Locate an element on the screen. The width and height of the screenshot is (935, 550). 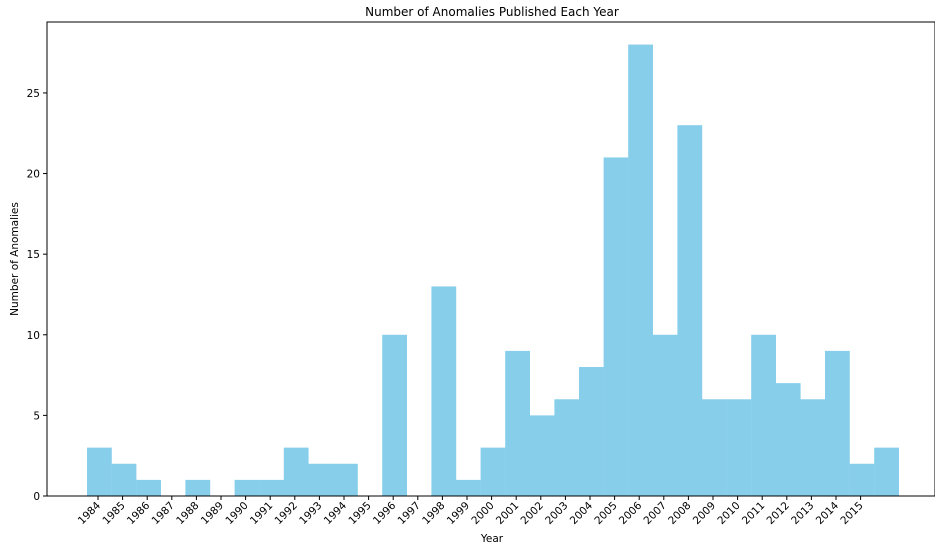
x-tick-label: 1985 is located at coordinates (113, 513).